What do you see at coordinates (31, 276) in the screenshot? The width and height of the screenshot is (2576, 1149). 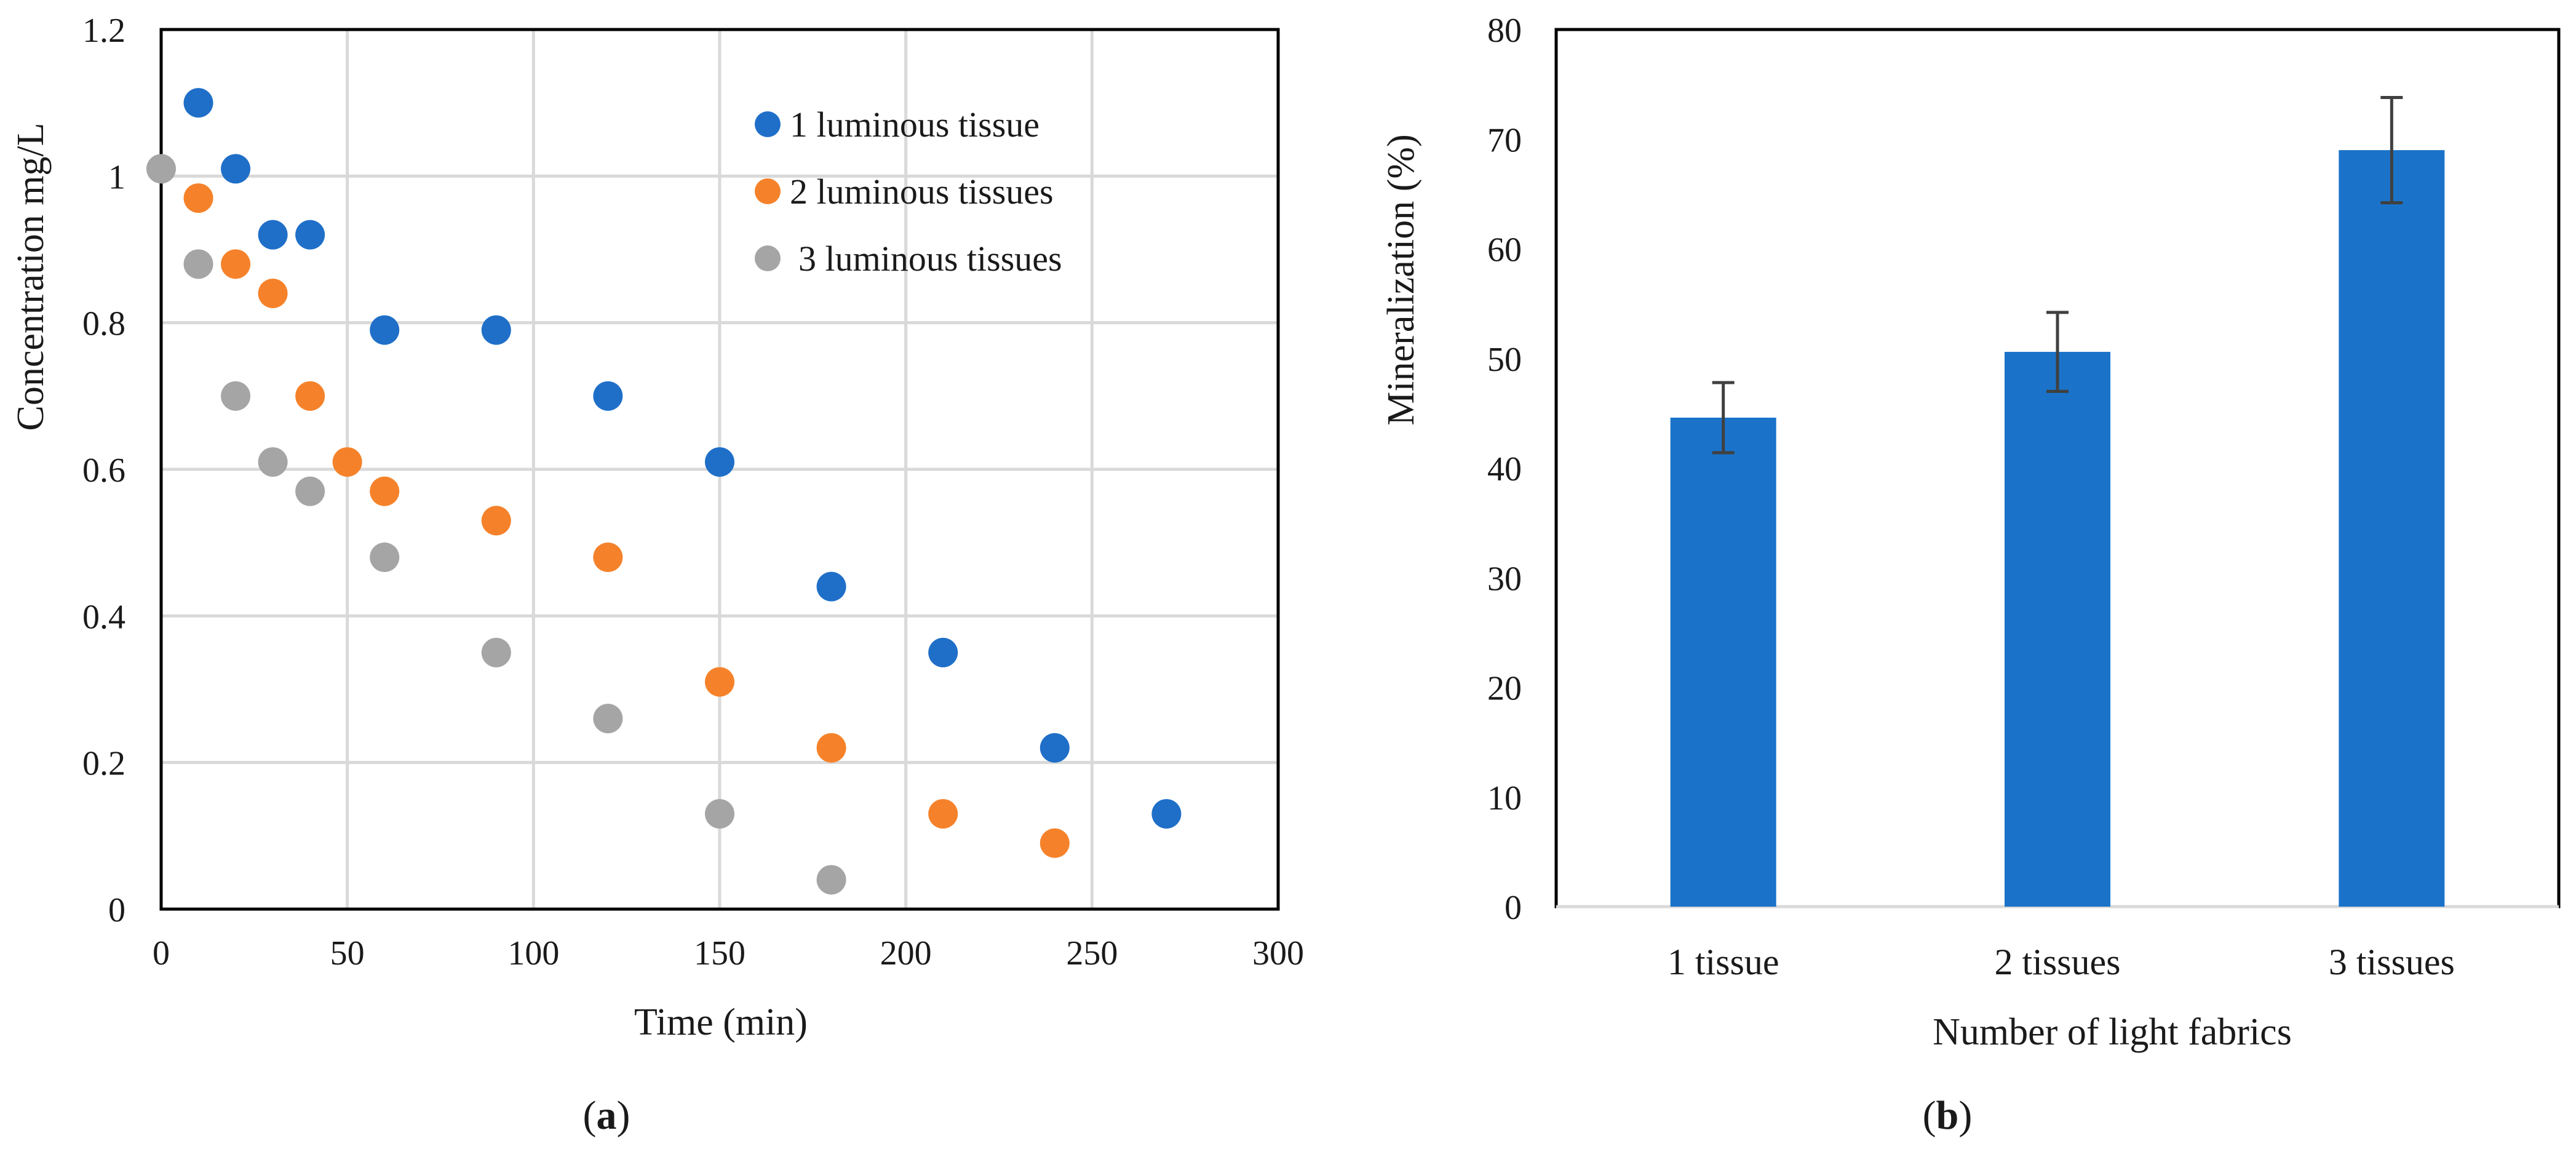 I see `a-y-axis-label: Concentration mg/L` at bounding box center [31, 276].